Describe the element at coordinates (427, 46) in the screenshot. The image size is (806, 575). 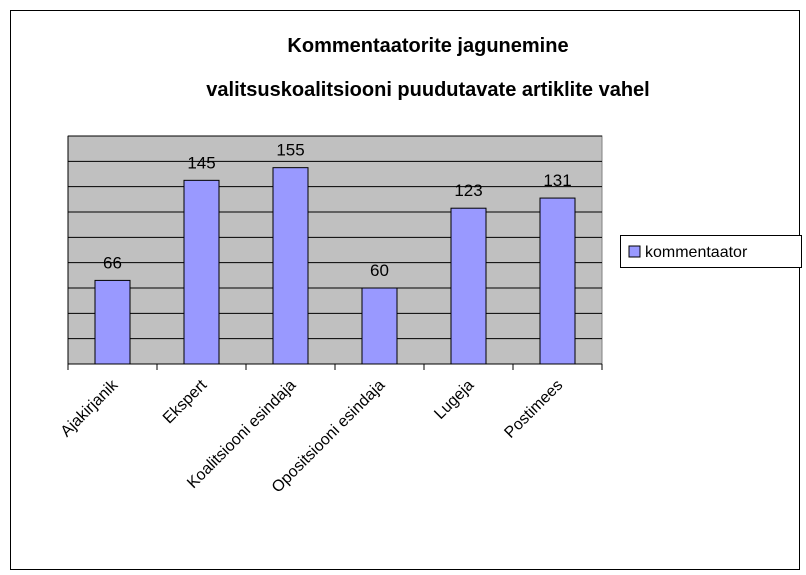
I see `chart-title: Kommentaatorite jagunemine` at that location.